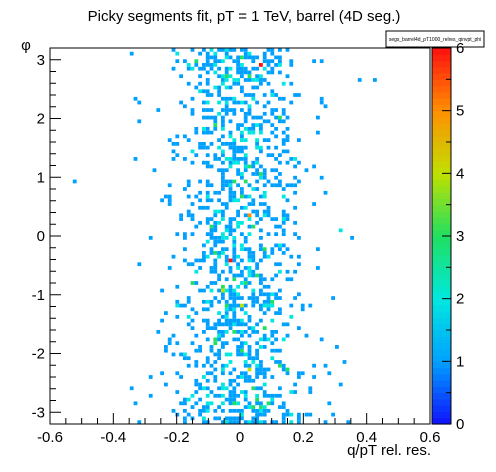 The image size is (496, 472). I want to click on x-axis: -0.6 -0.4 -0.2 0 0.2 0.4 0.6, so click(238, 429).